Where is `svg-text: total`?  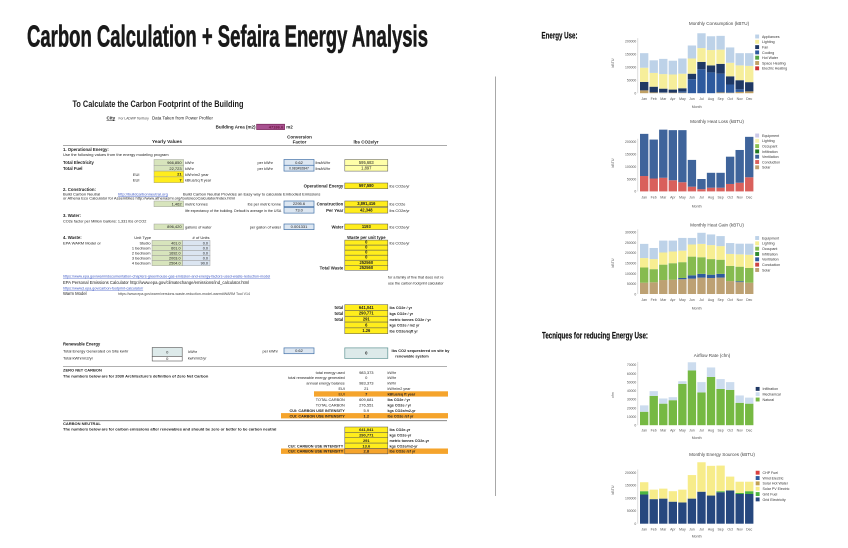
svg-text: total is located at coordinates (338, 307).